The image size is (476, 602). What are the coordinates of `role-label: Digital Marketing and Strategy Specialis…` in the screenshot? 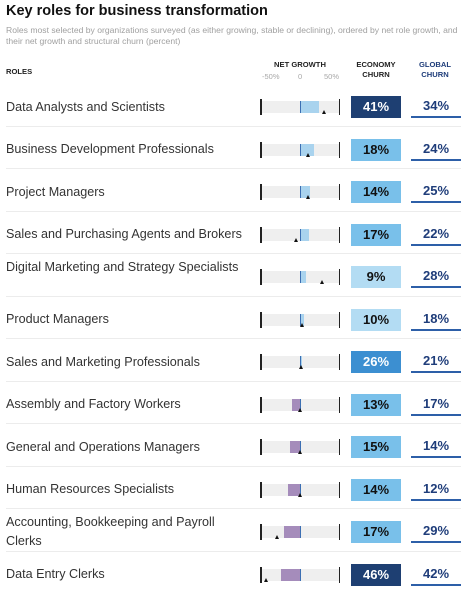 It's located at (122, 267).